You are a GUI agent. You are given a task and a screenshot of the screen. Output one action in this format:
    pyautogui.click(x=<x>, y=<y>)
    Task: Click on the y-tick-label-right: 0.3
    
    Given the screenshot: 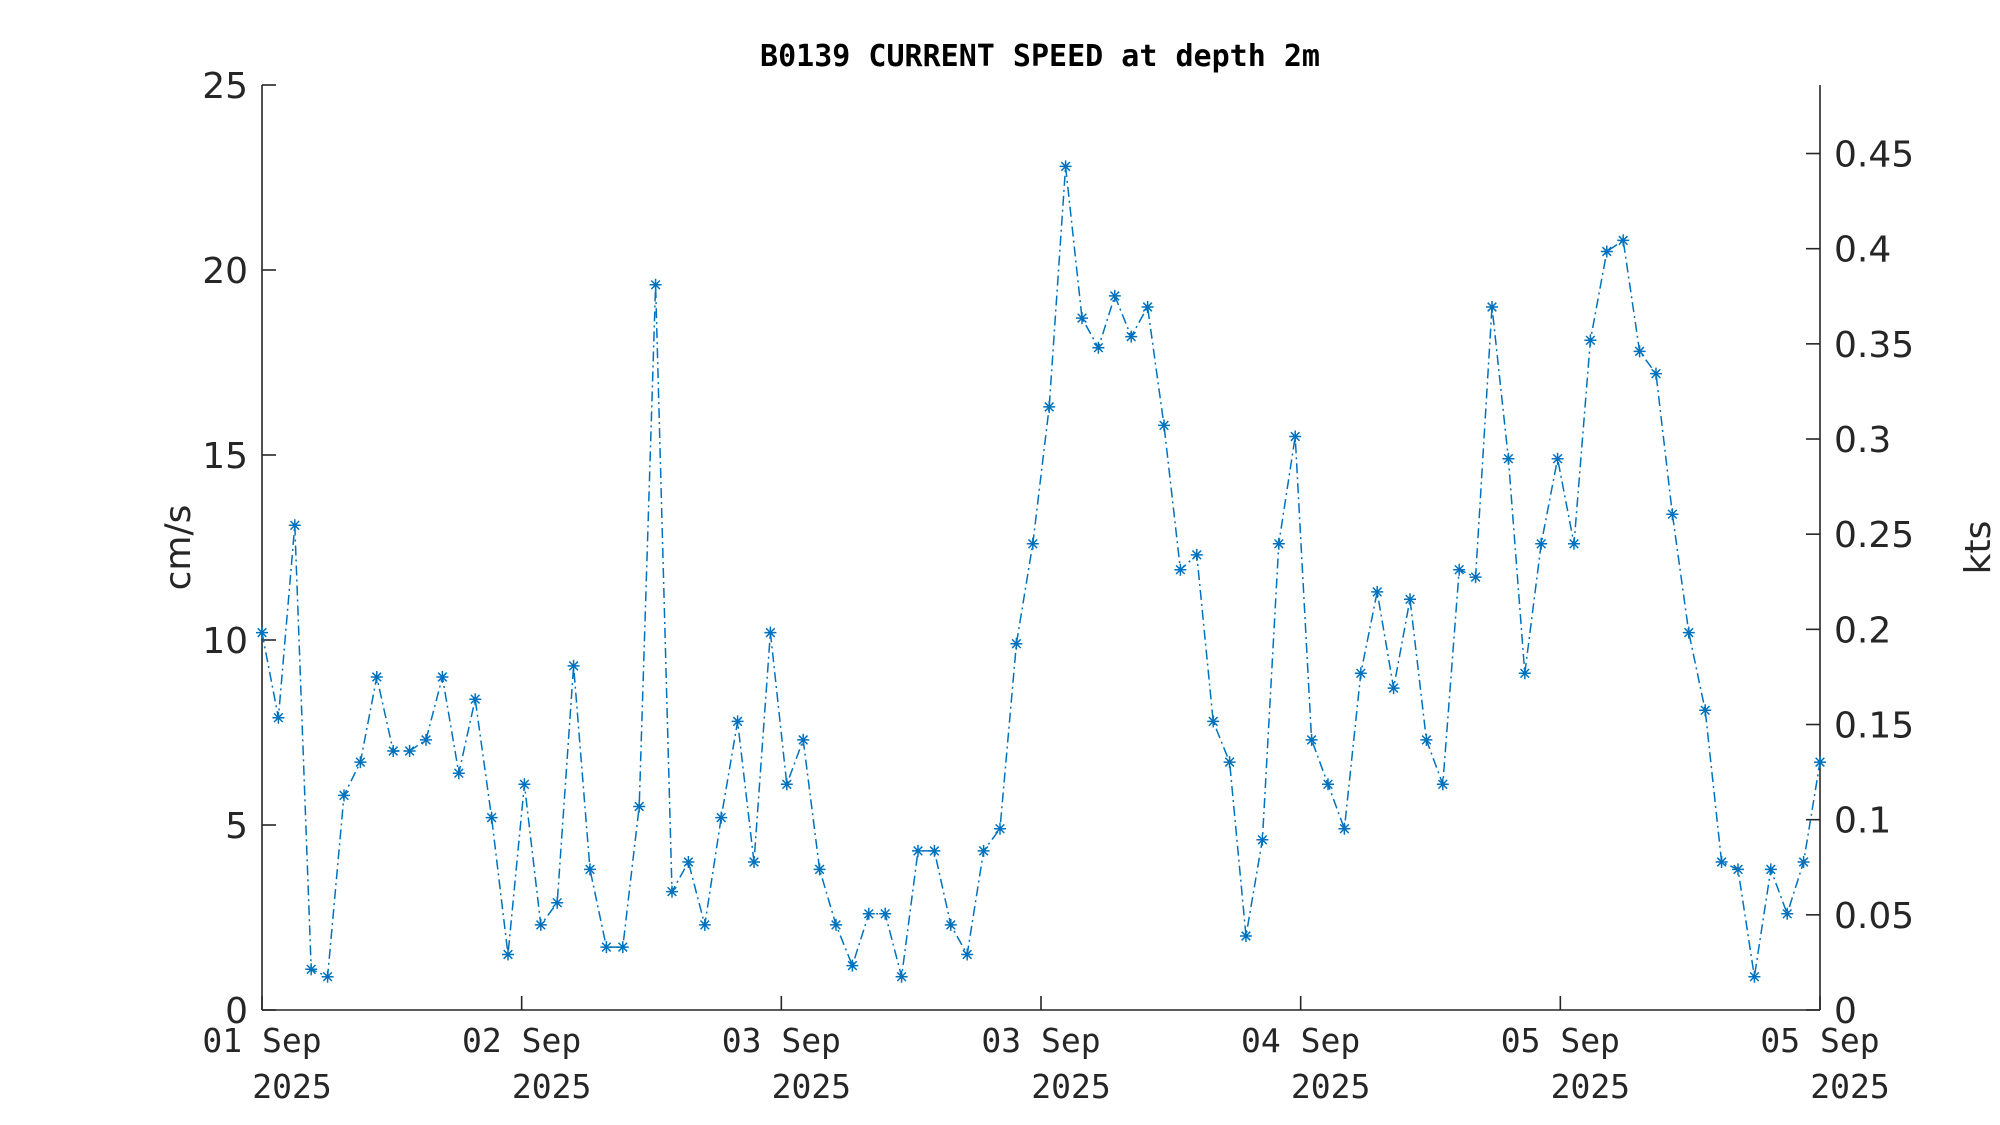 What is the action you would take?
    pyautogui.click(x=1862, y=440)
    